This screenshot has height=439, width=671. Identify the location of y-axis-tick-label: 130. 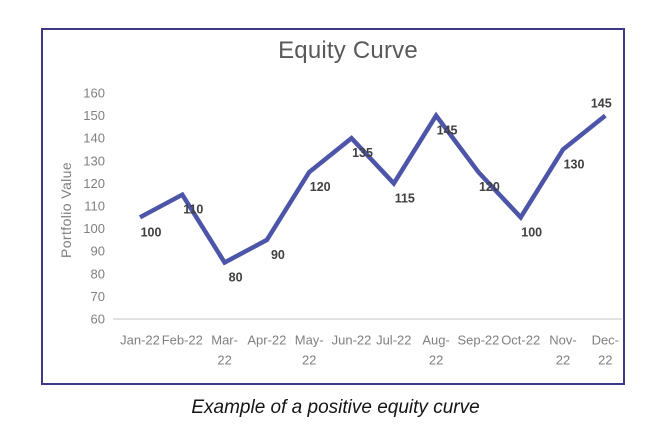
(94, 160).